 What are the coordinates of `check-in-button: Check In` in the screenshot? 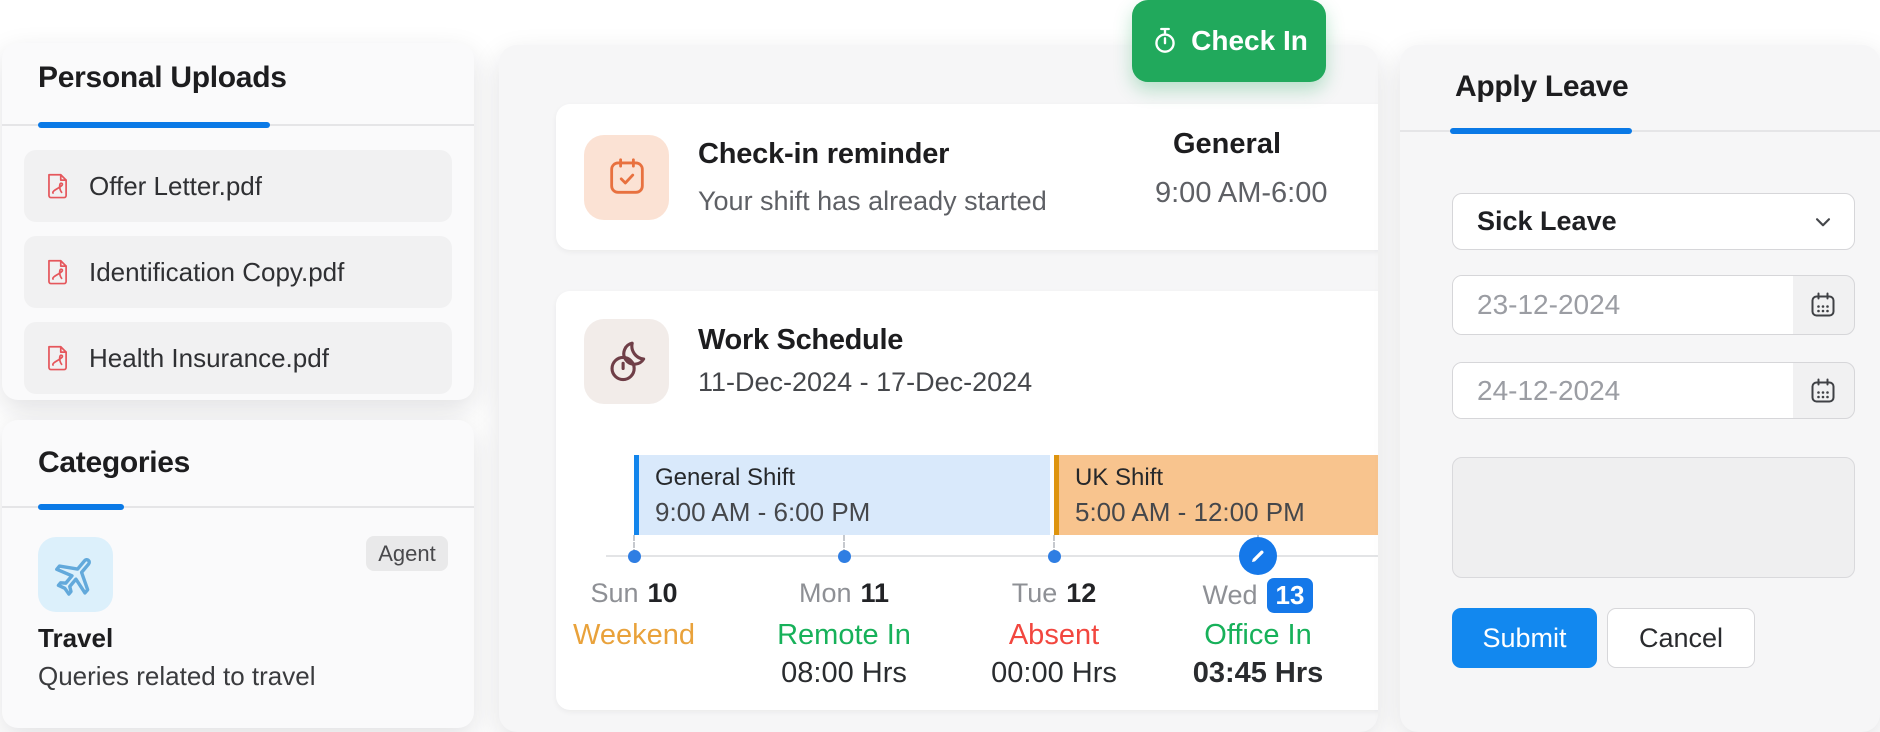 It's located at (1229, 41).